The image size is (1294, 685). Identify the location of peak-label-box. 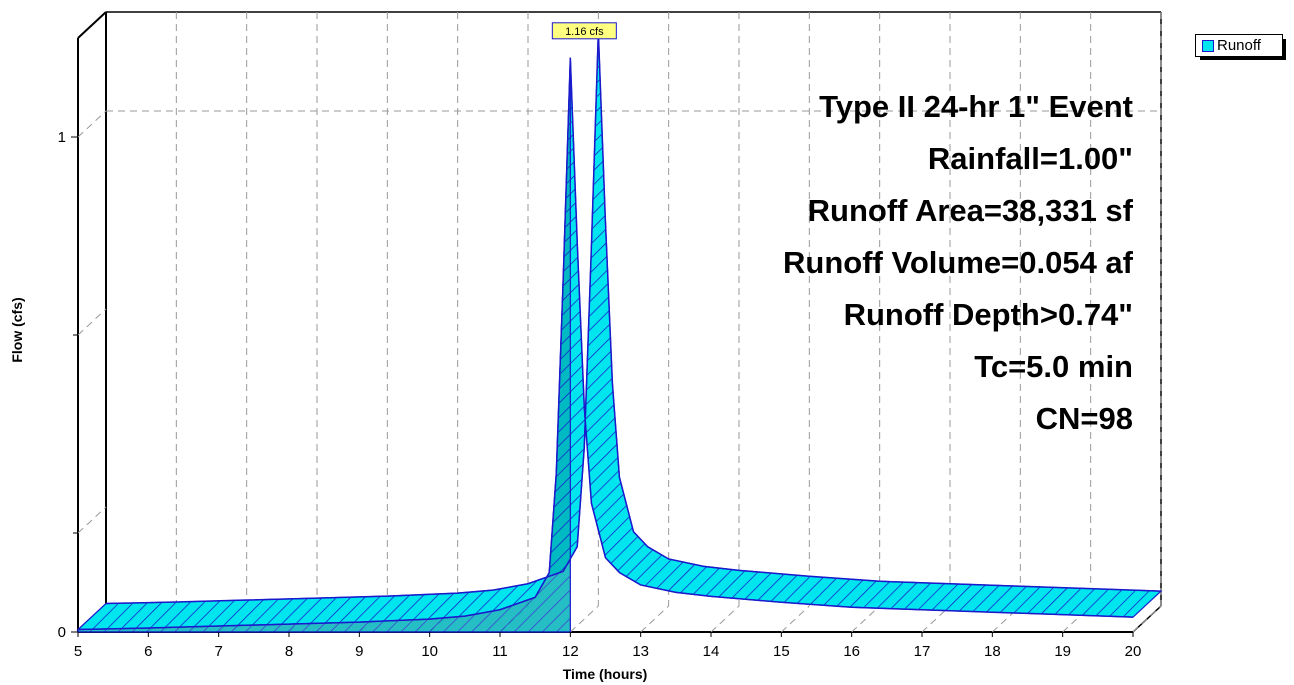
(584, 31).